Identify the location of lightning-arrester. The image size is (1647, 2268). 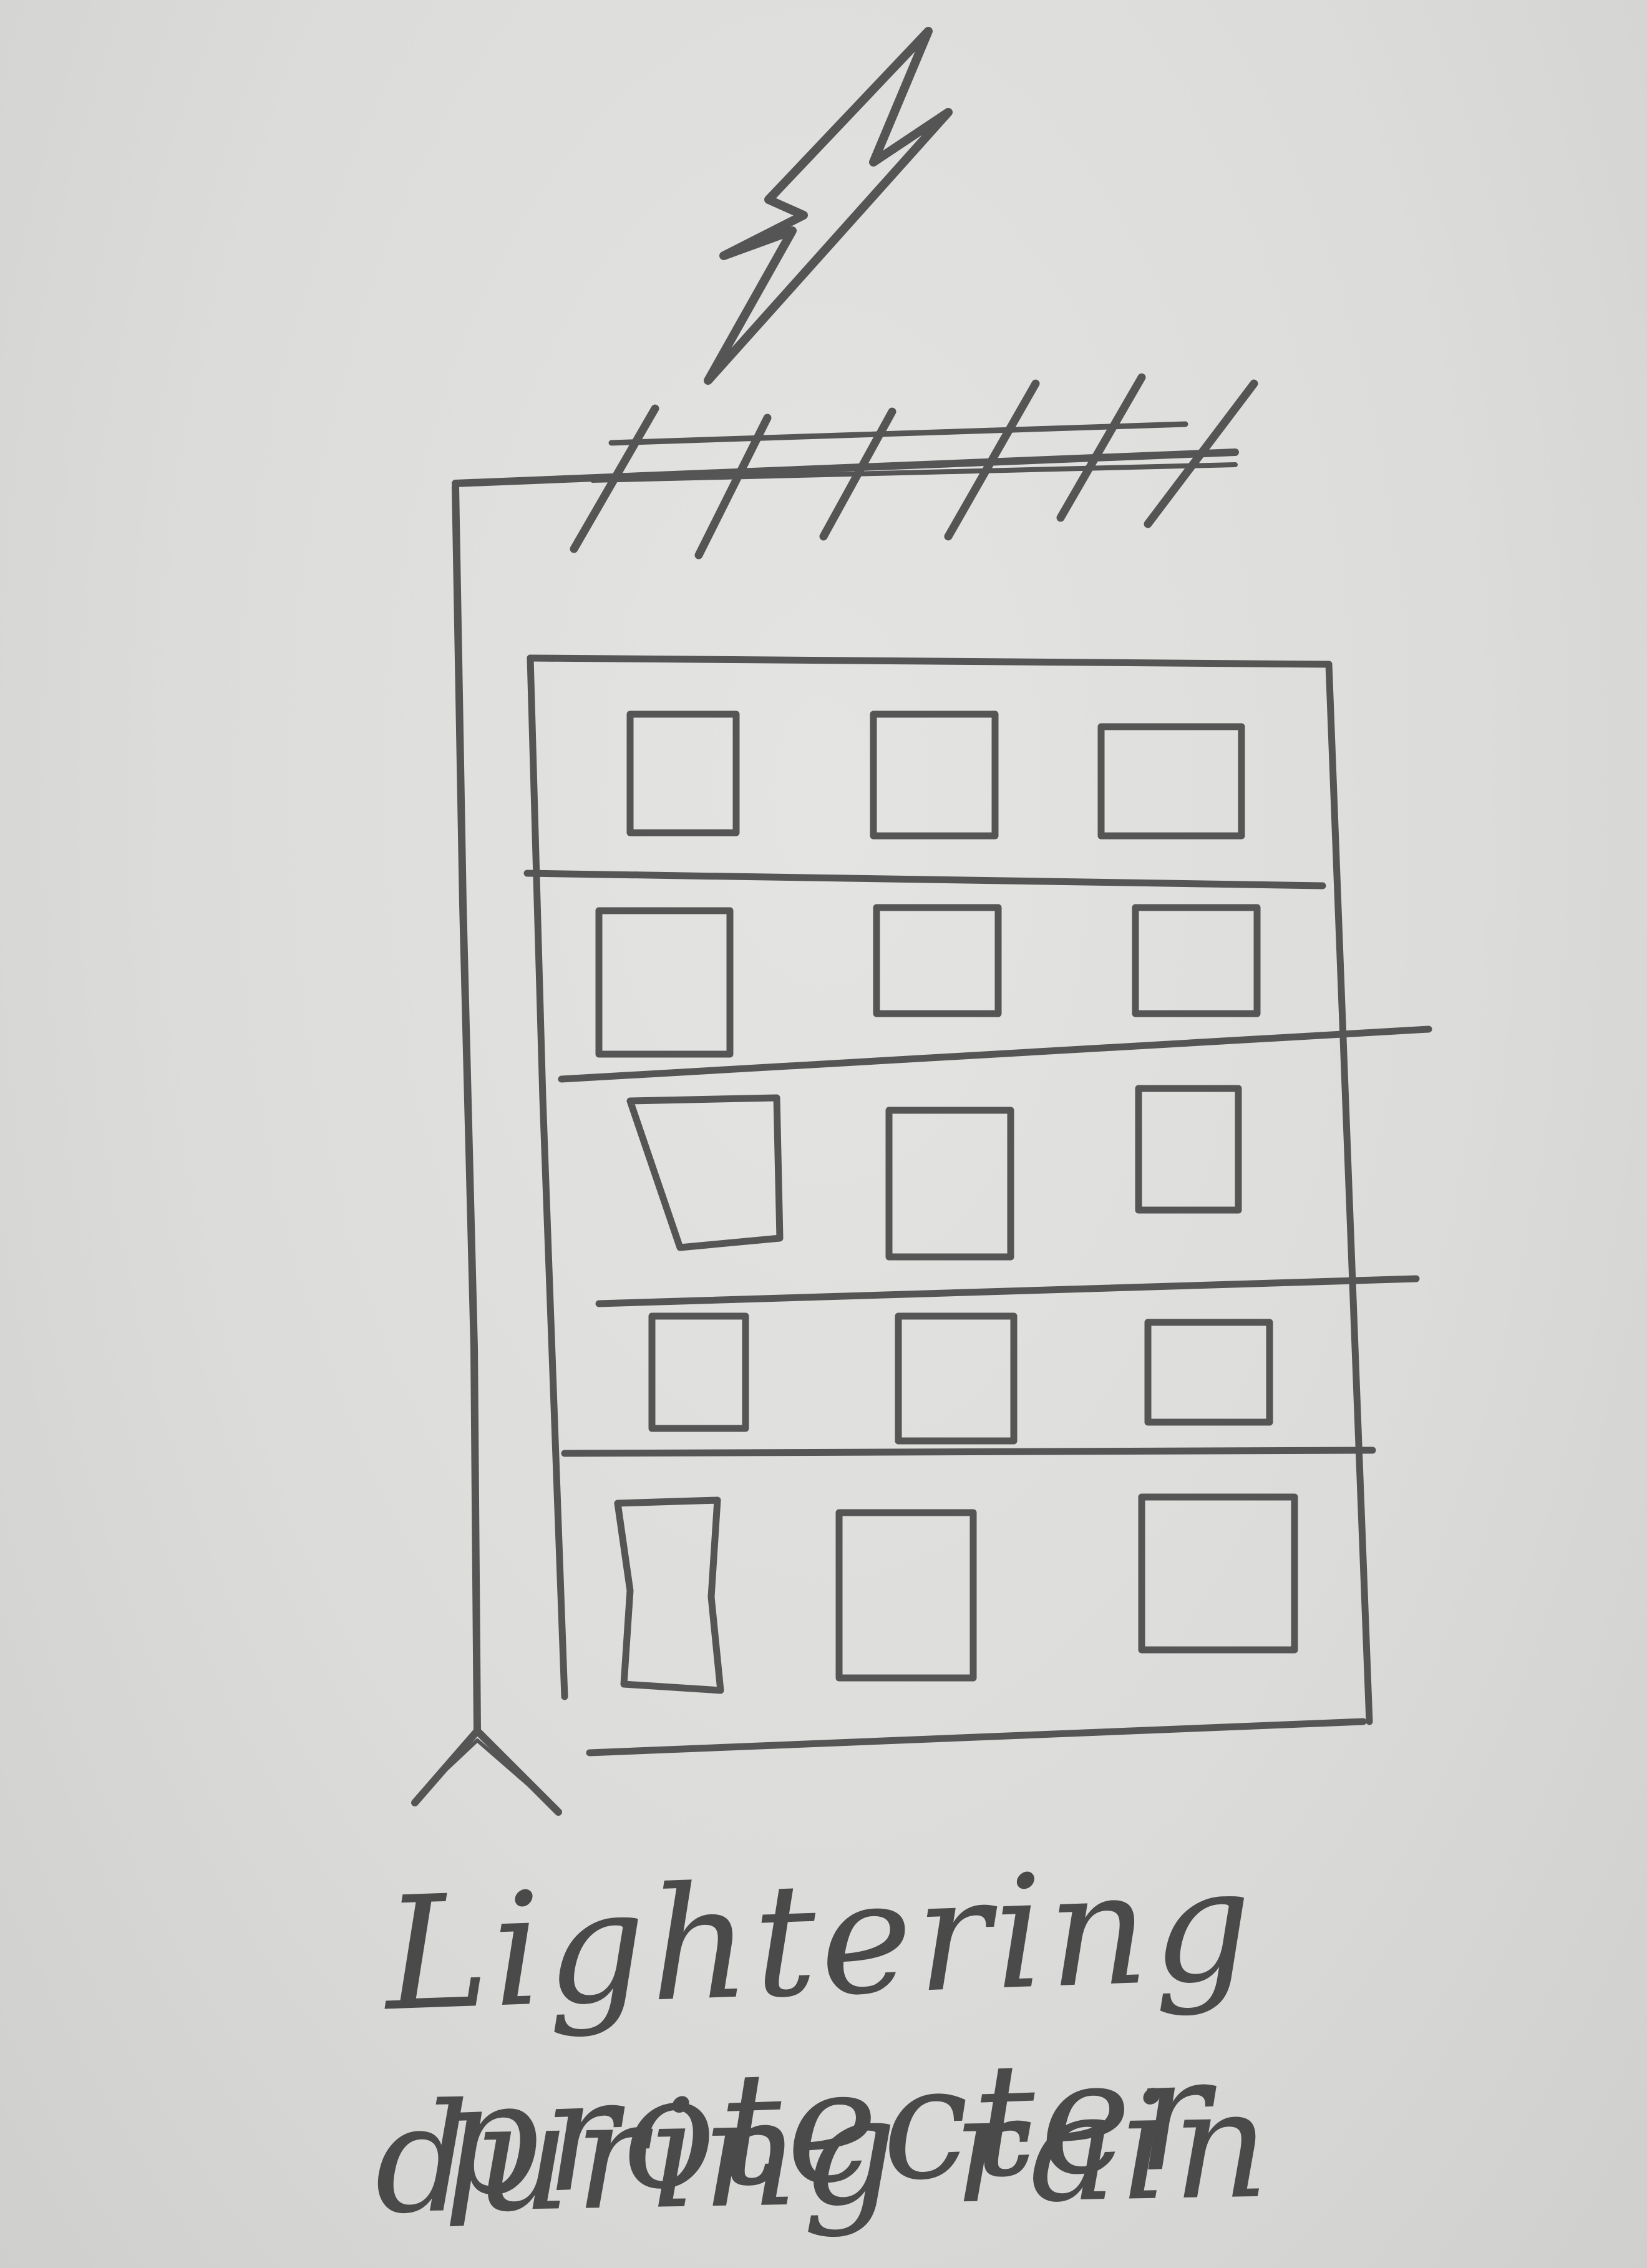
(855, 466).